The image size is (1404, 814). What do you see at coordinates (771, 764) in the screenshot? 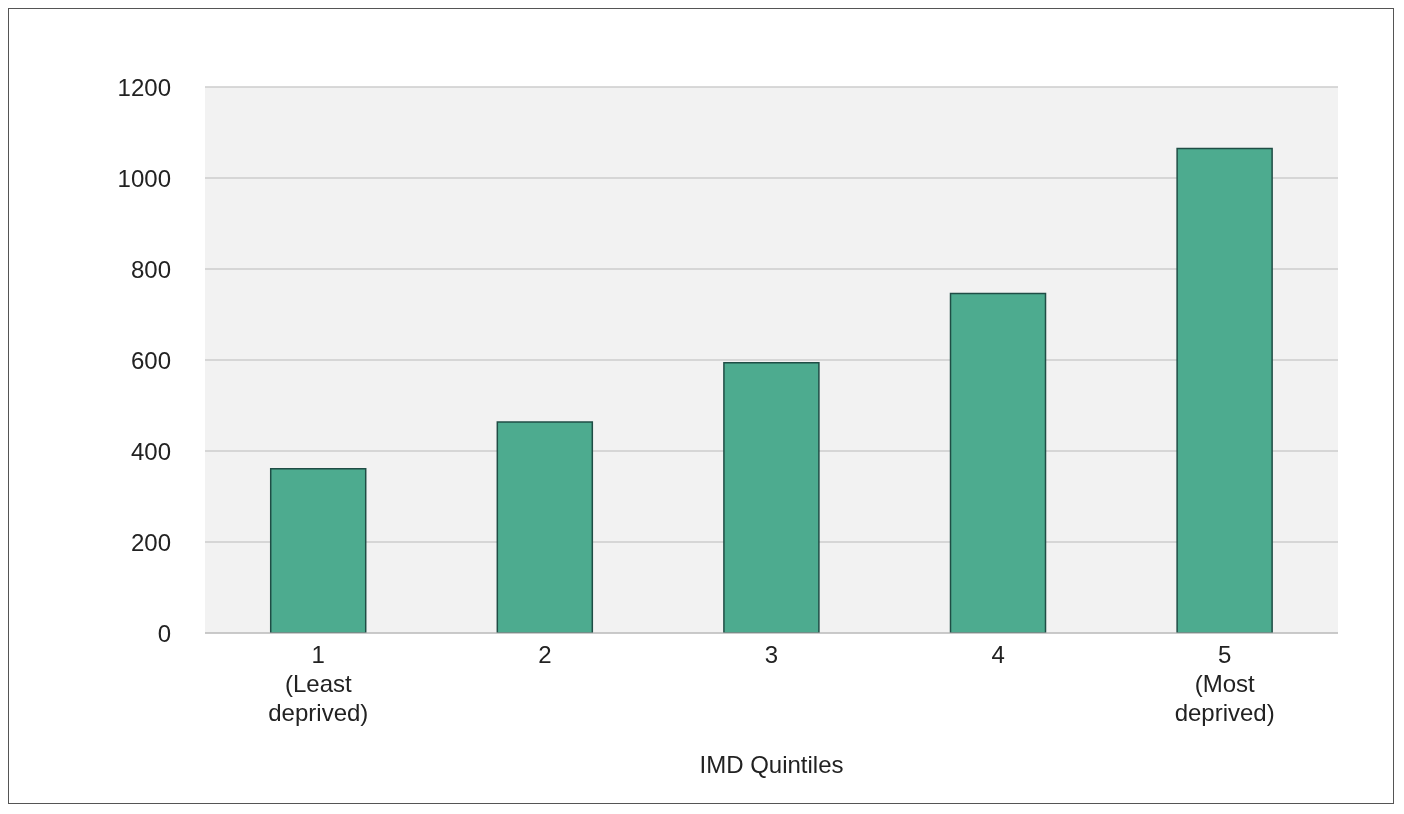
I see `x-axis-title: IMD Quintiles` at bounding box center [771, 764].